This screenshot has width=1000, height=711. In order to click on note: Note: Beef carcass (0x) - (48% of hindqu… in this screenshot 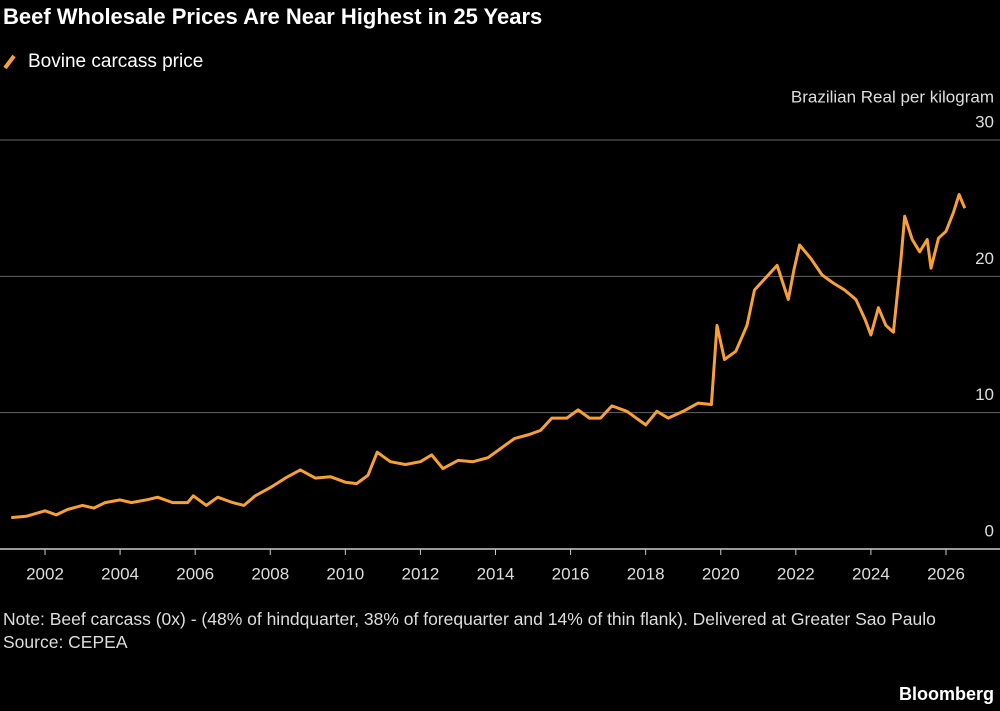, I will do `click(469, 619)`.